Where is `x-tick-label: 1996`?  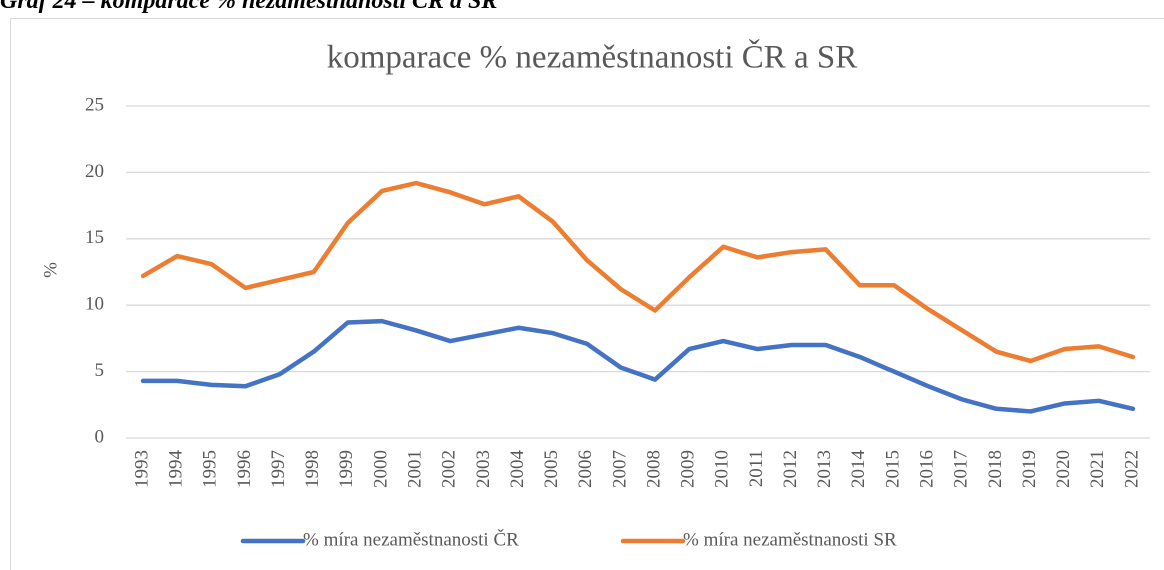
x-tick-label: 1996 is located at coordinates (244, 469).